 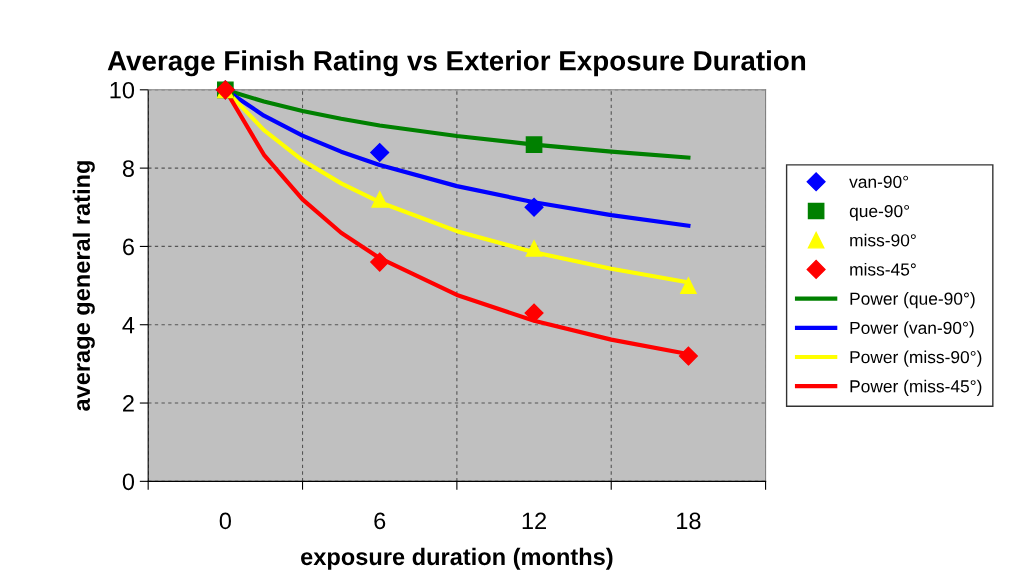 What do you see at coordinates (883, 240) in the screenshot?
I see `legend-label: miss-90°` at bounding box center [883, 240].